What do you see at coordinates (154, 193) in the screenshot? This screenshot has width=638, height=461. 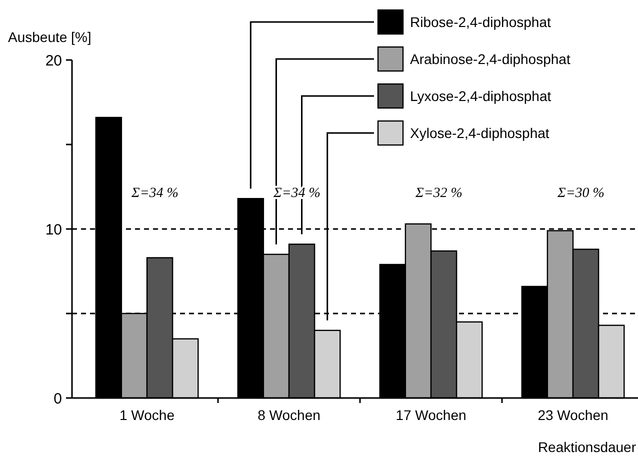 I see `annotation: Σ=34 %` at bounding box center [154, 193].